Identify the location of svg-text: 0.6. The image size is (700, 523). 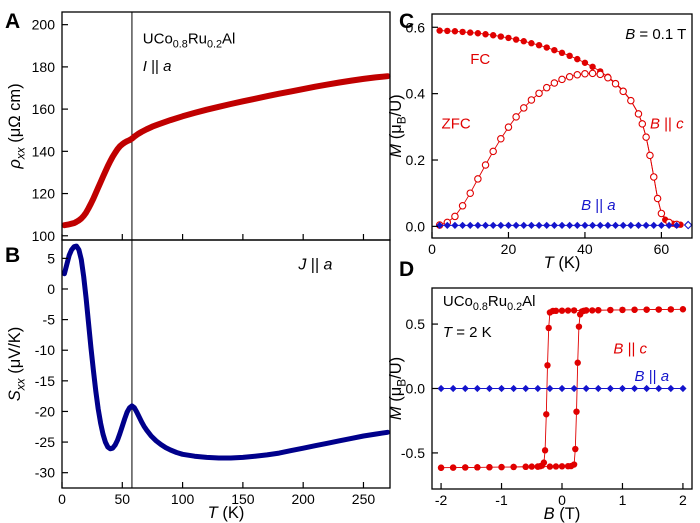
(416, 27).